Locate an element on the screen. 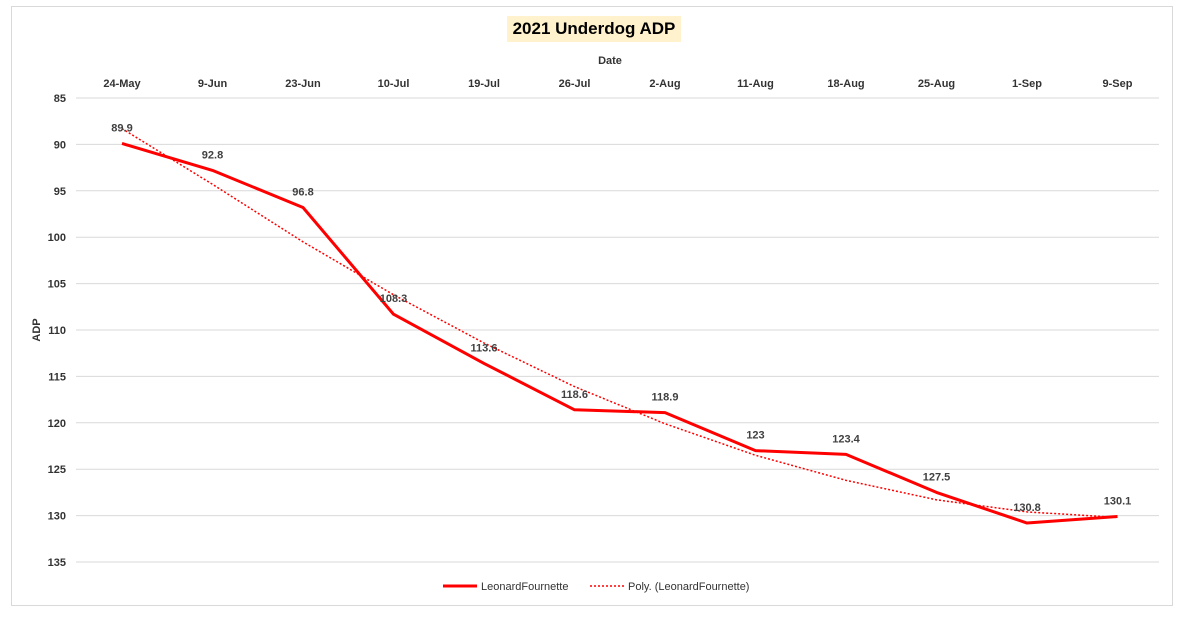 This screenshot has height=619, width=1188. y-tick-labels: 85 90 95 100 105 110 115 120 125 130 135 is located at coordinates (57, 331).